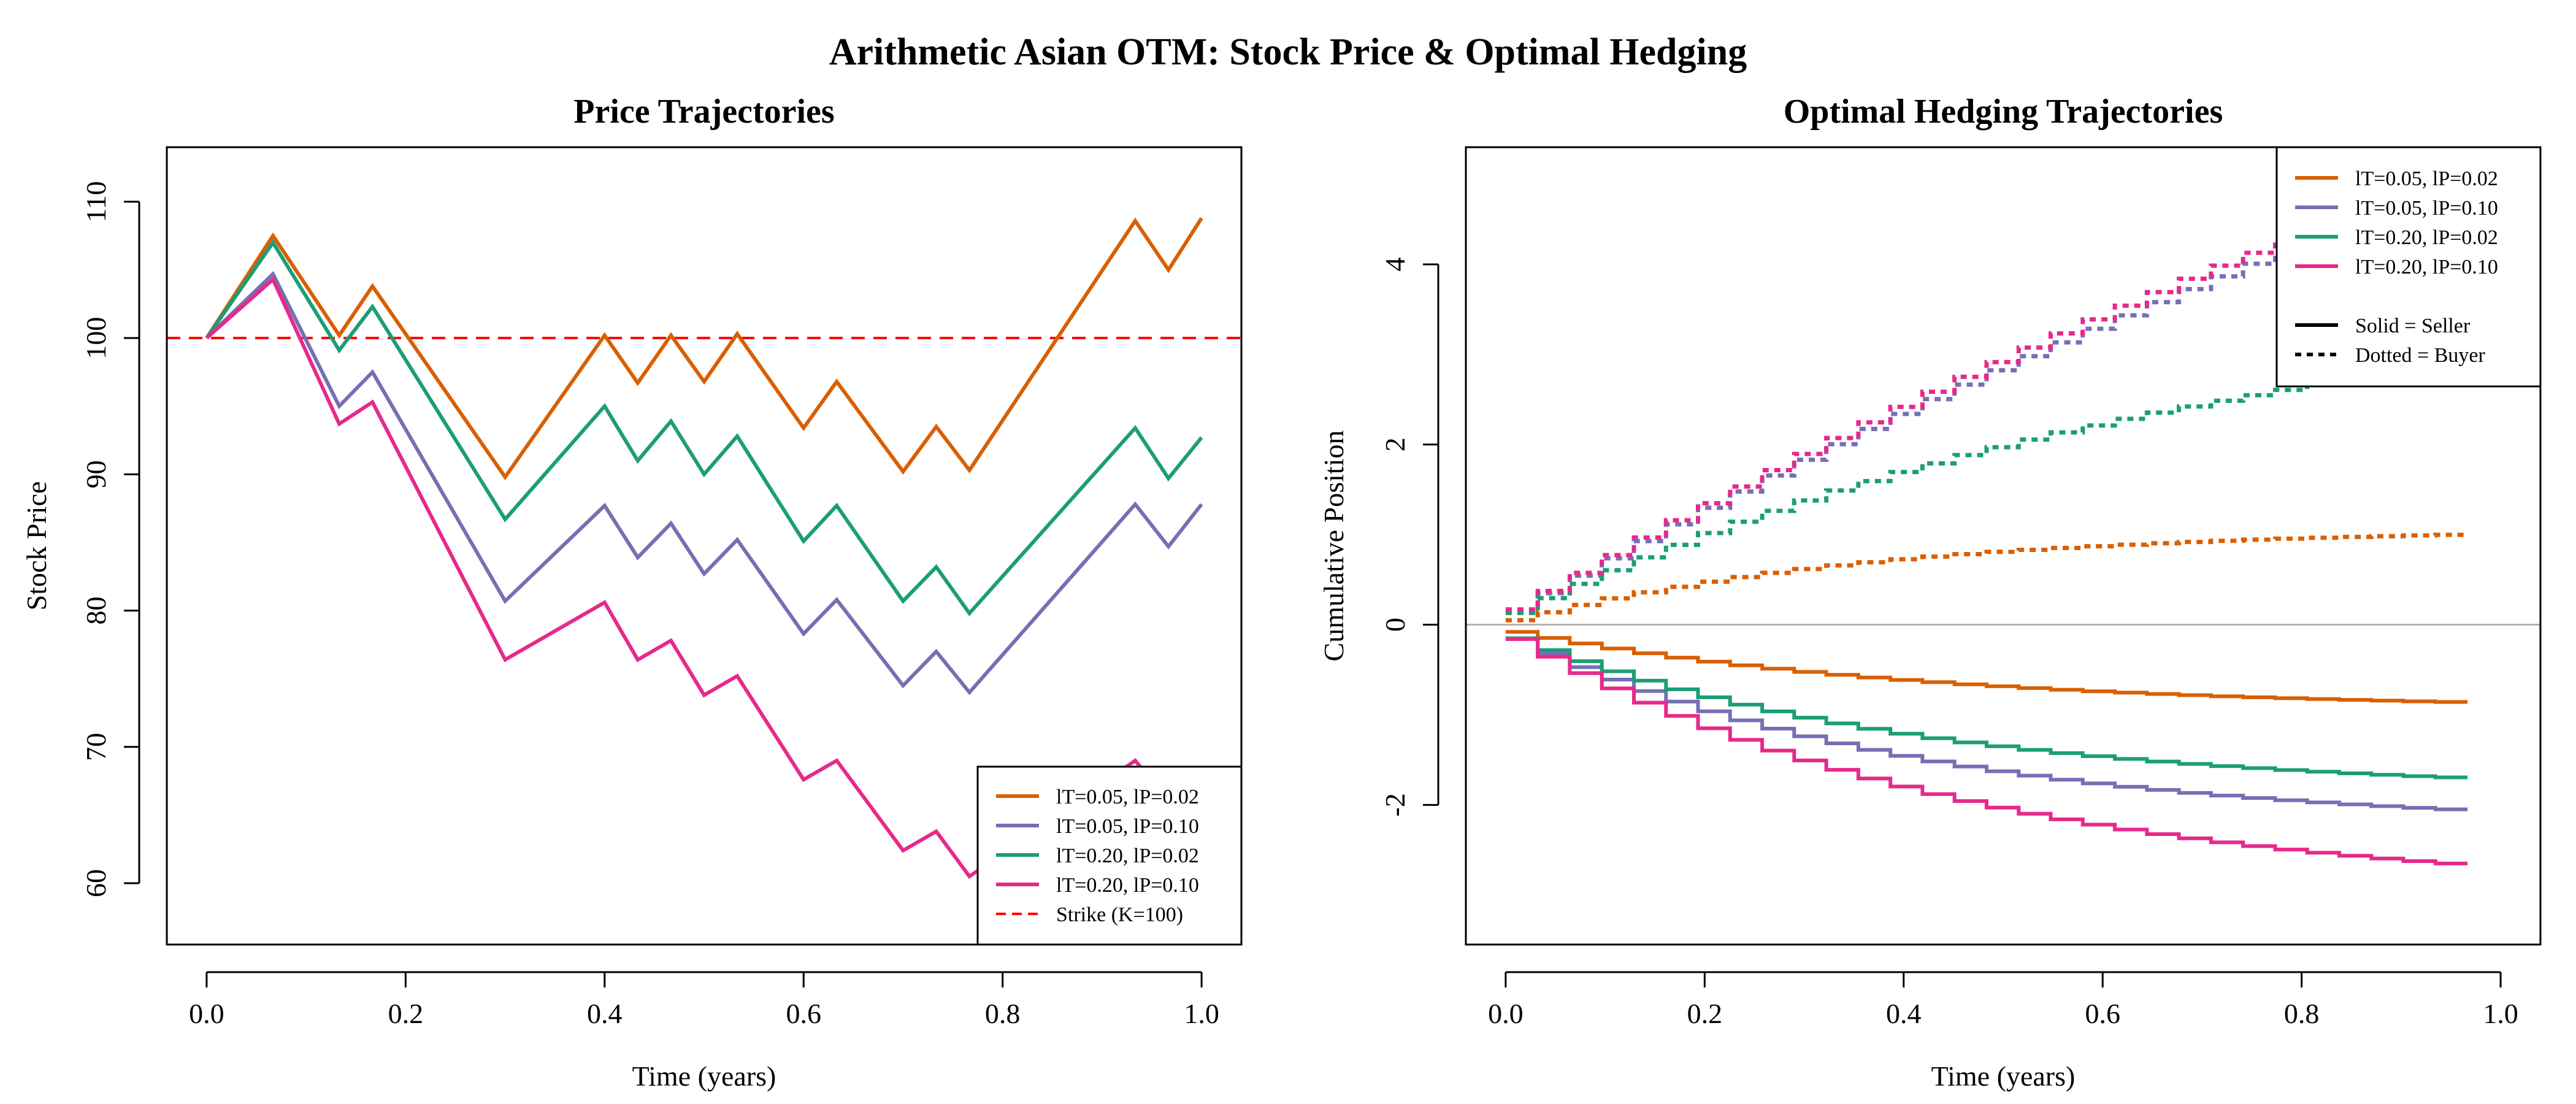  What do you see at coordinates (2003, 1076) in the screenshot?
I see `hedging-xlabel: Time (years)` at bounding box center [2003, 1076].